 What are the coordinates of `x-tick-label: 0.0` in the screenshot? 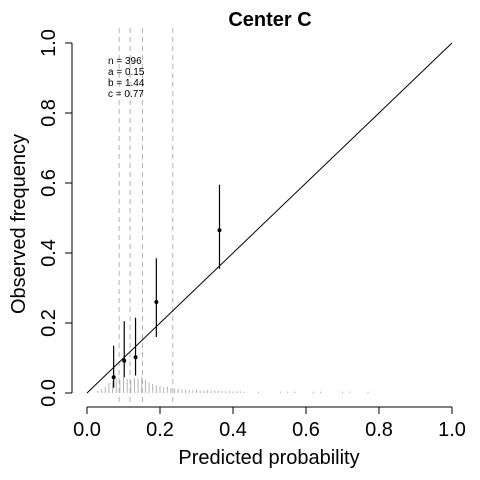 It's located at (87, 430).